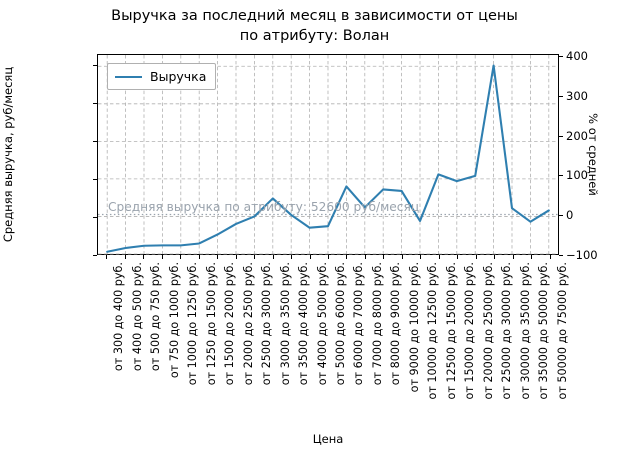 The width and height of the screenshot is (629, 470). Describe the element at coordinates (577, 95) in the screenshot. I see `y-axis-right-tick-label: 300` at that location.